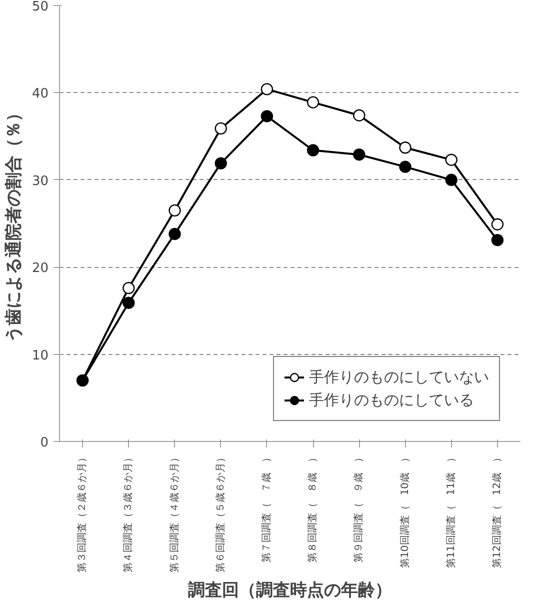  Describe the element at coordinates (496, 510) in the screenshot. I see `x-tick-label: 第12回調査（ 12歳 ）` at that location.